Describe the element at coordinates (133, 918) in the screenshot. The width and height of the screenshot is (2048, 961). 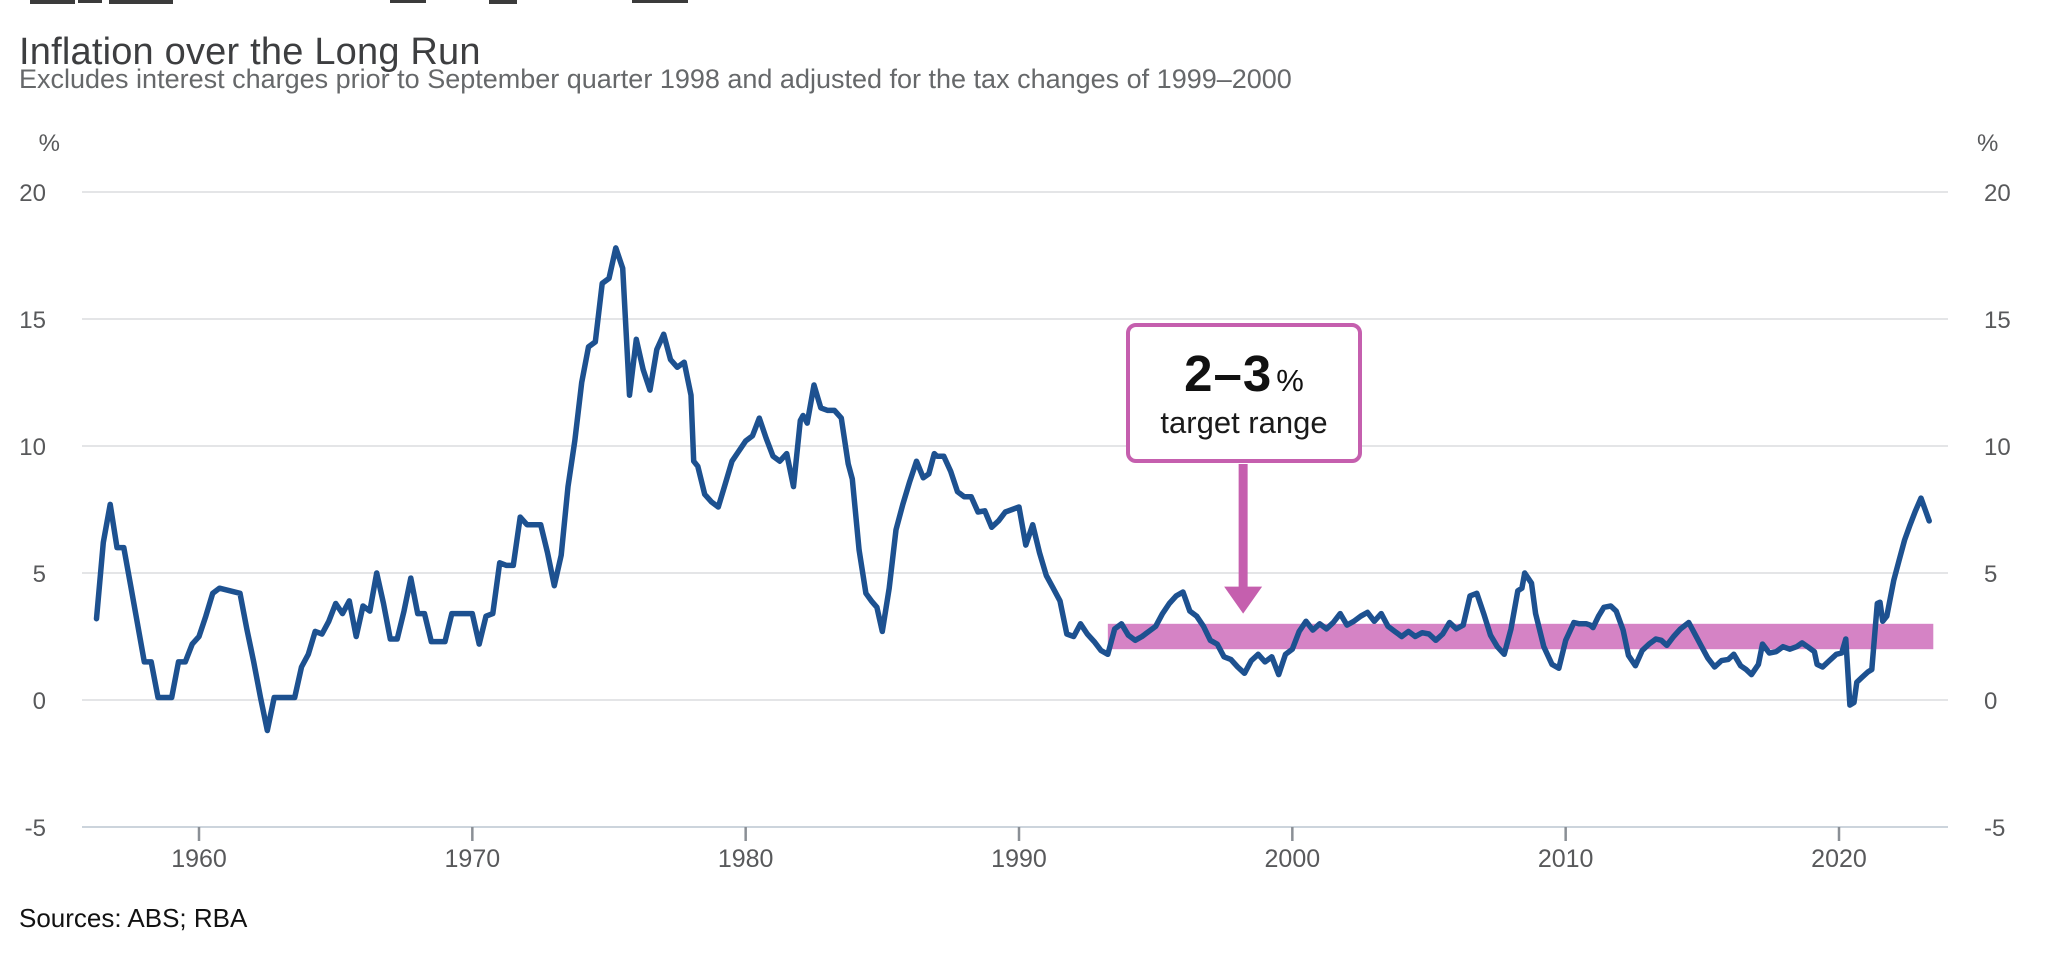
I see `sources-note: Sources: ABS; RBA` at that location.